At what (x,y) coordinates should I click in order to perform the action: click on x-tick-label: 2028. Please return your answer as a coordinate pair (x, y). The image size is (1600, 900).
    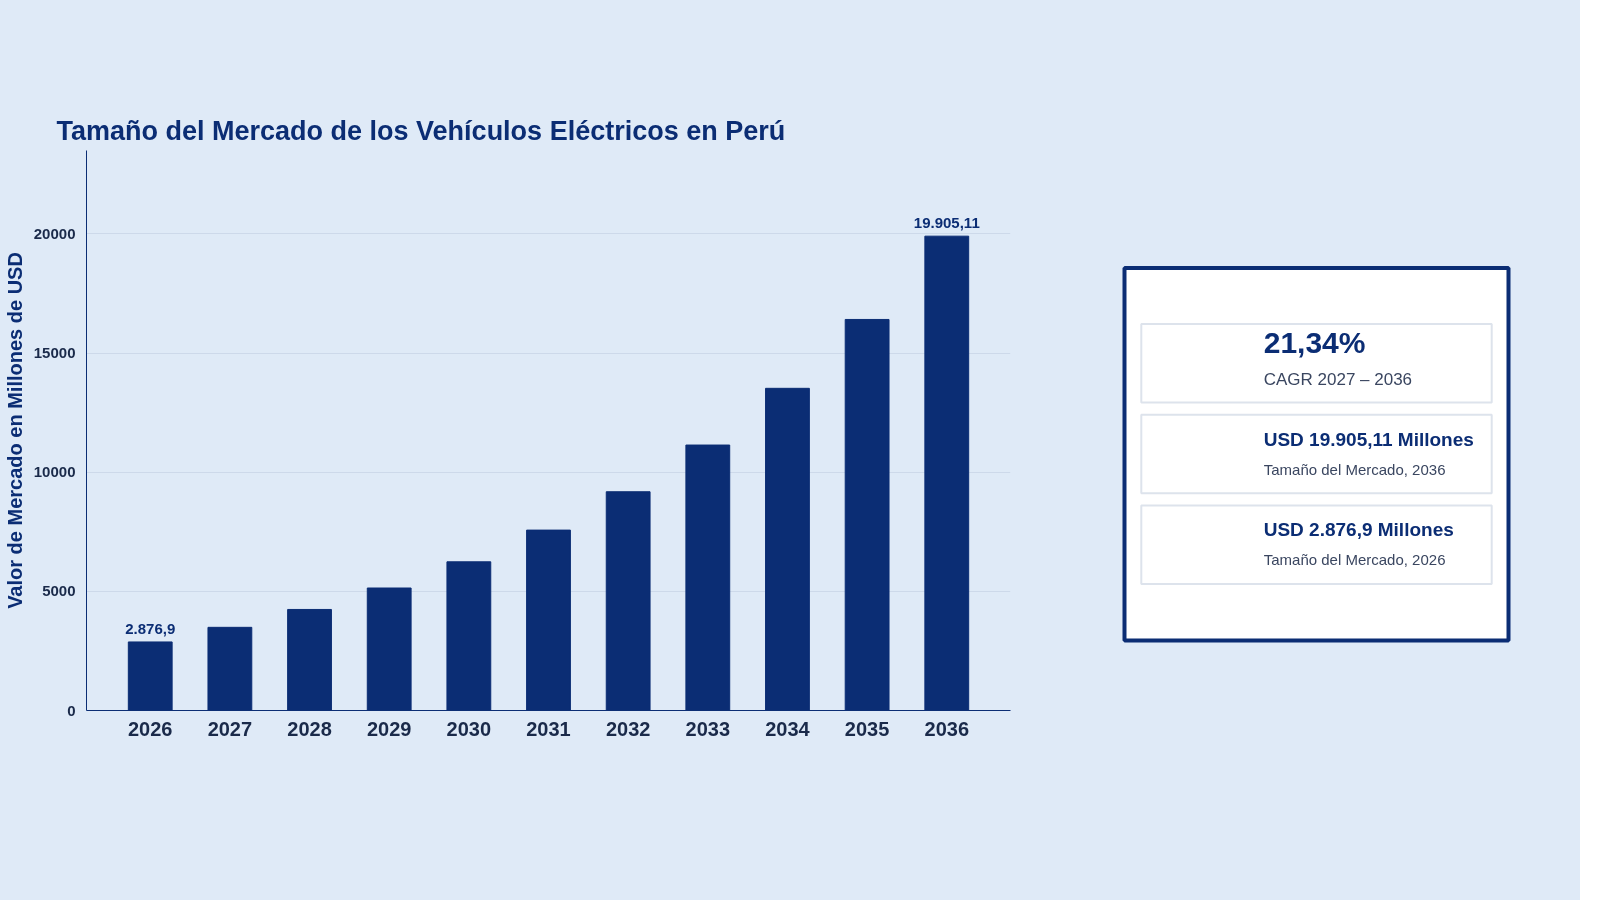
    Looking at the image, I should click on (309, 728).